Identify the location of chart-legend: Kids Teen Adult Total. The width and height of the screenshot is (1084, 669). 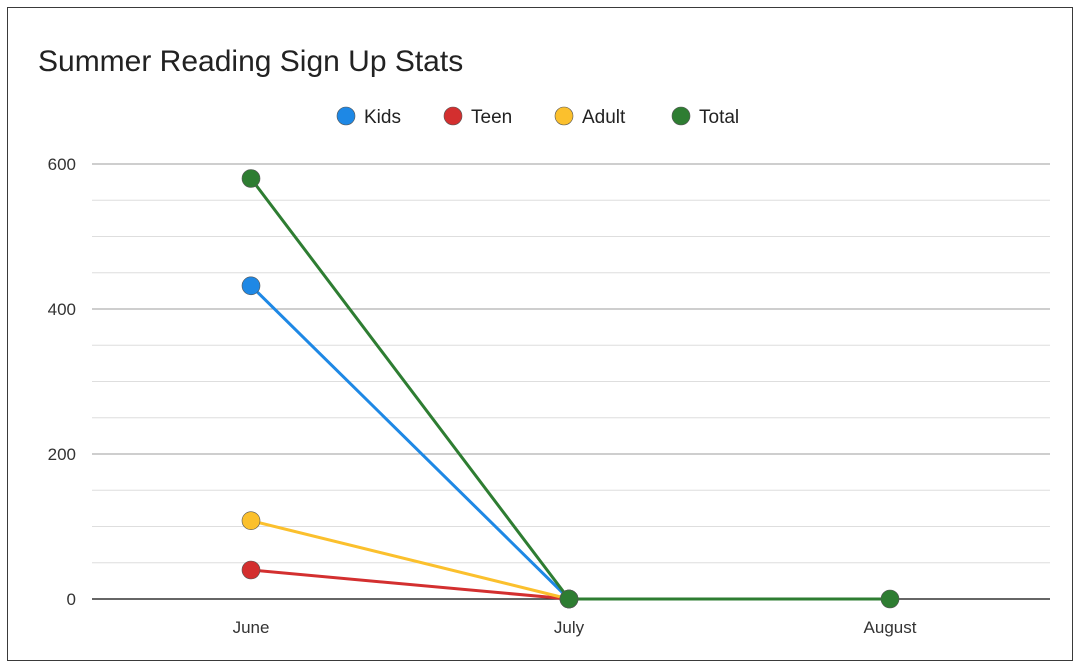
(537, 117).